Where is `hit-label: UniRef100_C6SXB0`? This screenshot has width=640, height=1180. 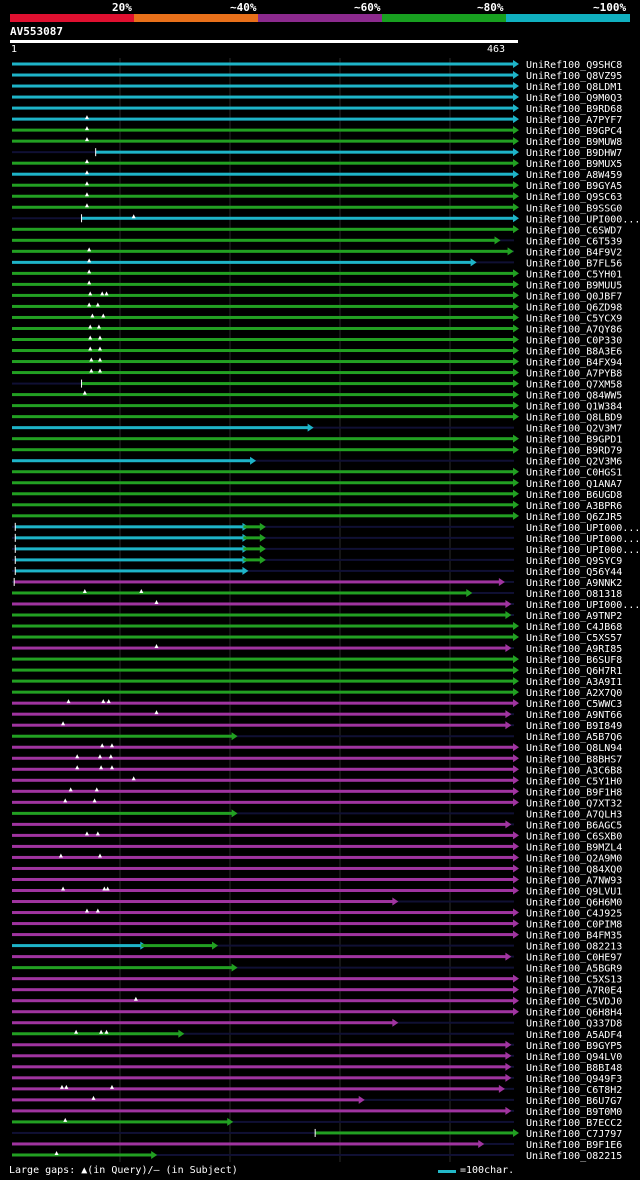
hit-label: UniRef100_C6SXB0 is located at coordinates (574, 836).